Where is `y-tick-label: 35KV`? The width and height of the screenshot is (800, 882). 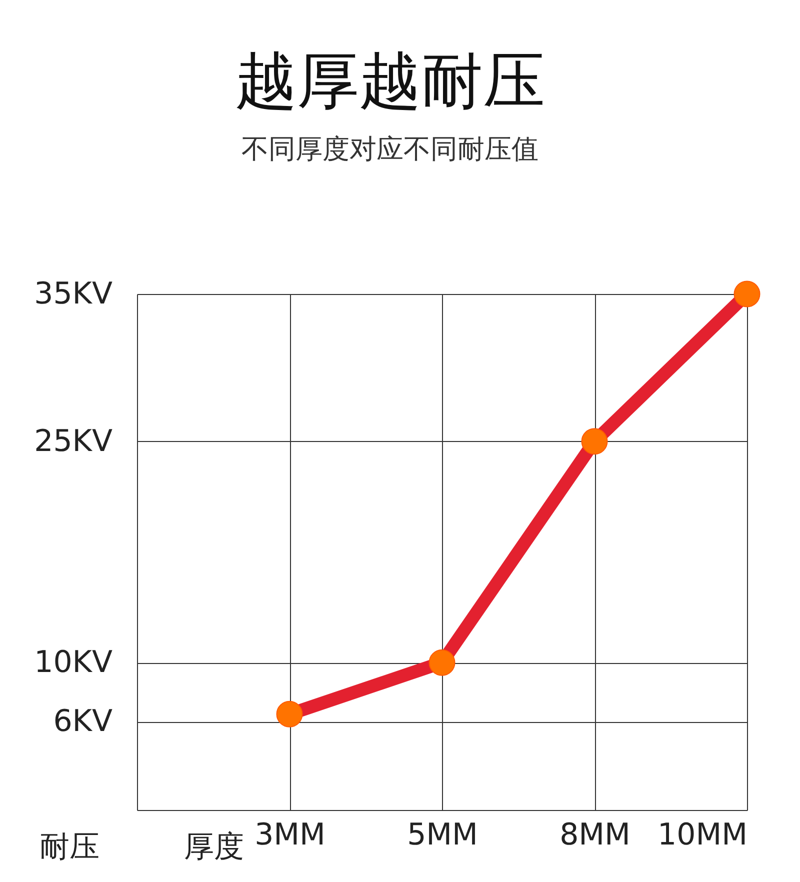 y-tick-label: 35KV is located at coordinates (73, 294).